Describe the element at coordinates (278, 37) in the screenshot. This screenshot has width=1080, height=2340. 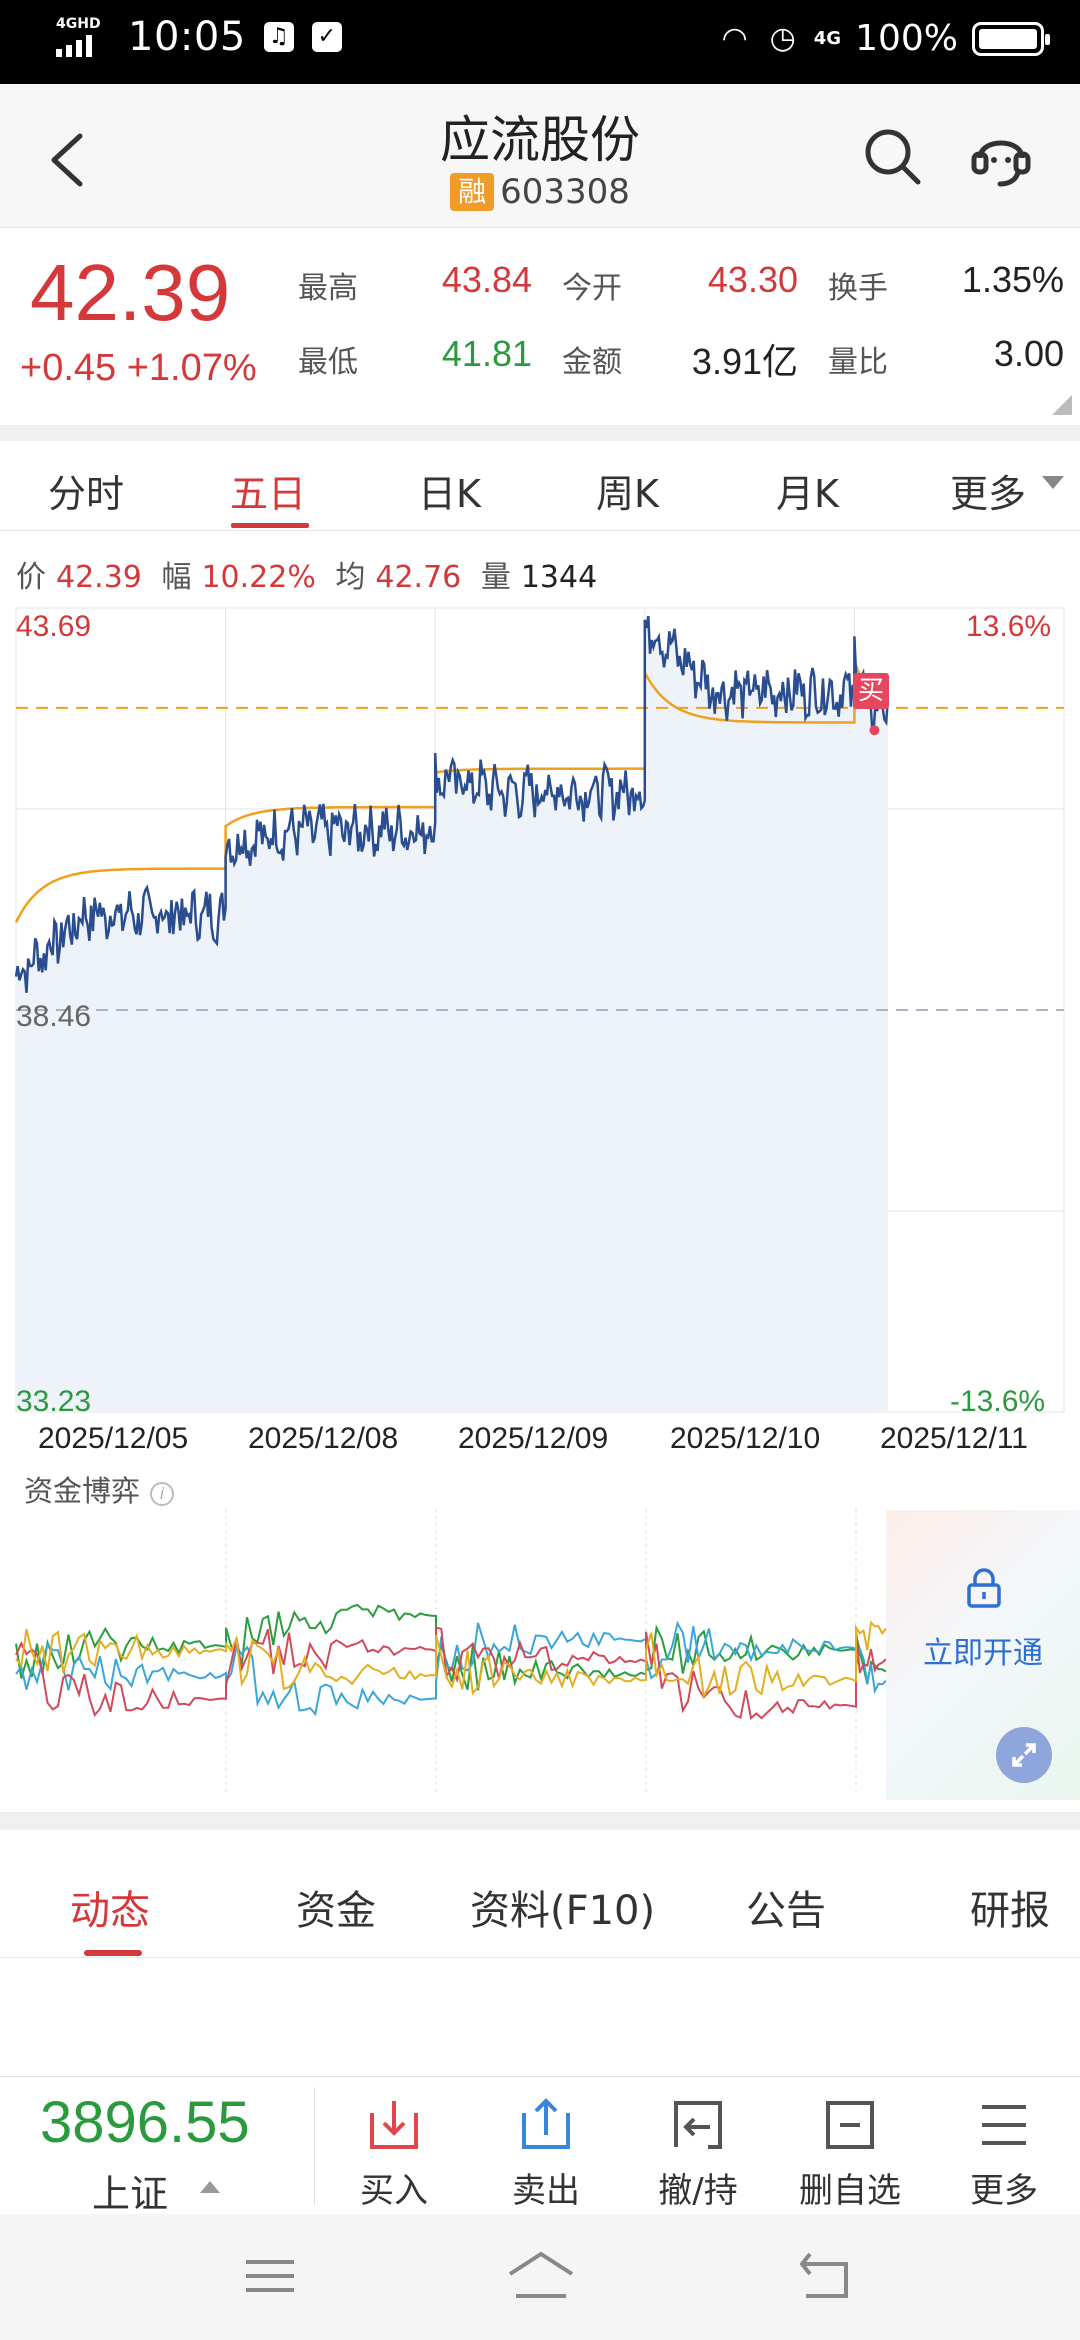
I see `music-icon: ♫` at that location.